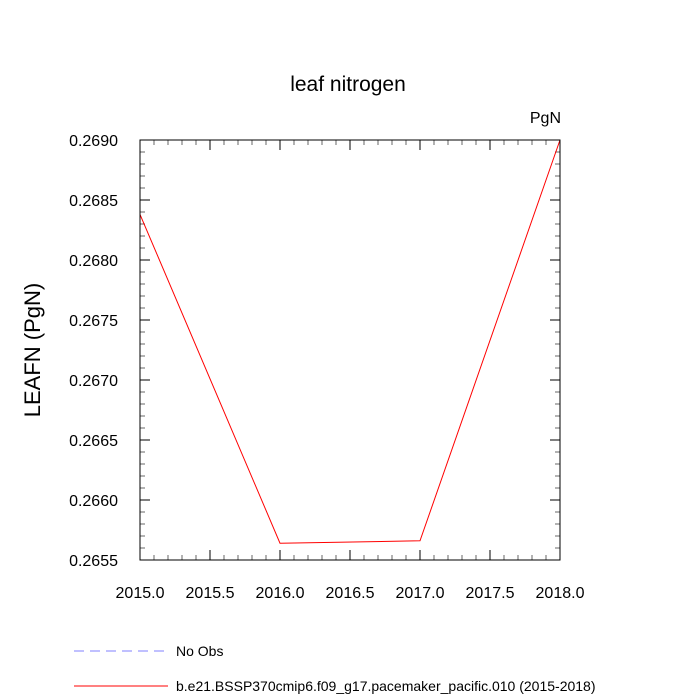  I want to click on x-tick-label: 2016.5, so click(350, 593).